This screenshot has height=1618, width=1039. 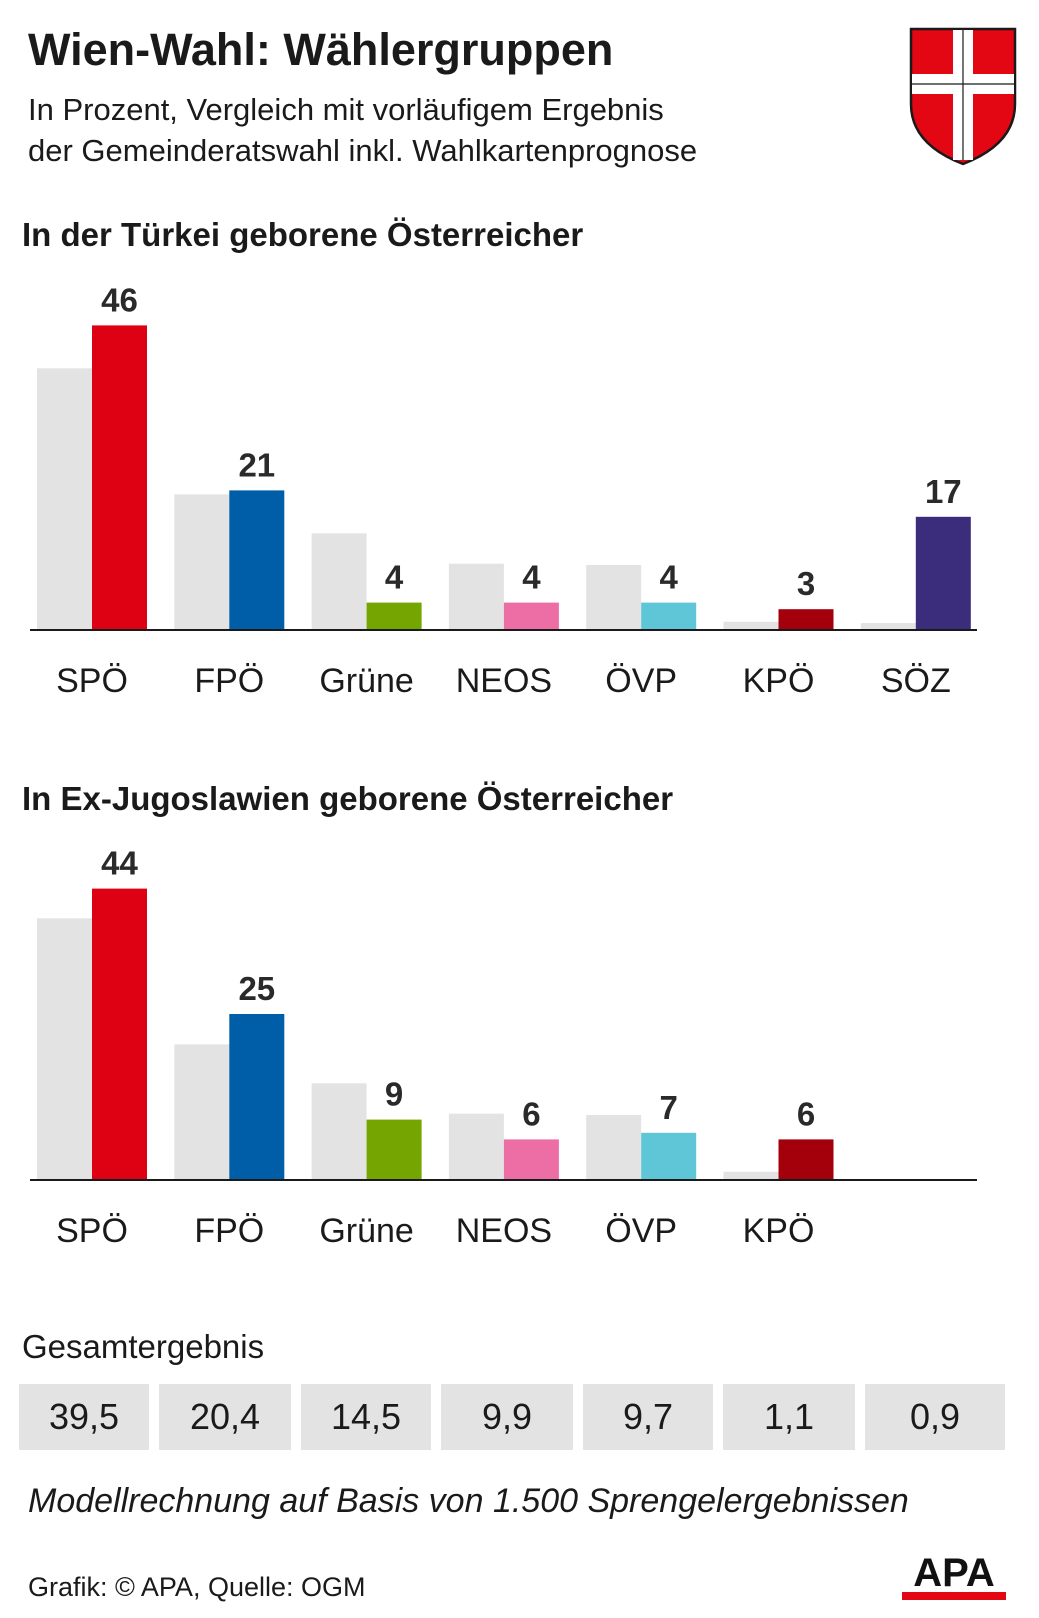 What do you see at coordinates (806, 583) in the screenshot?
I see `data-label-kpoe: 3` at bounding box center [806, 583].